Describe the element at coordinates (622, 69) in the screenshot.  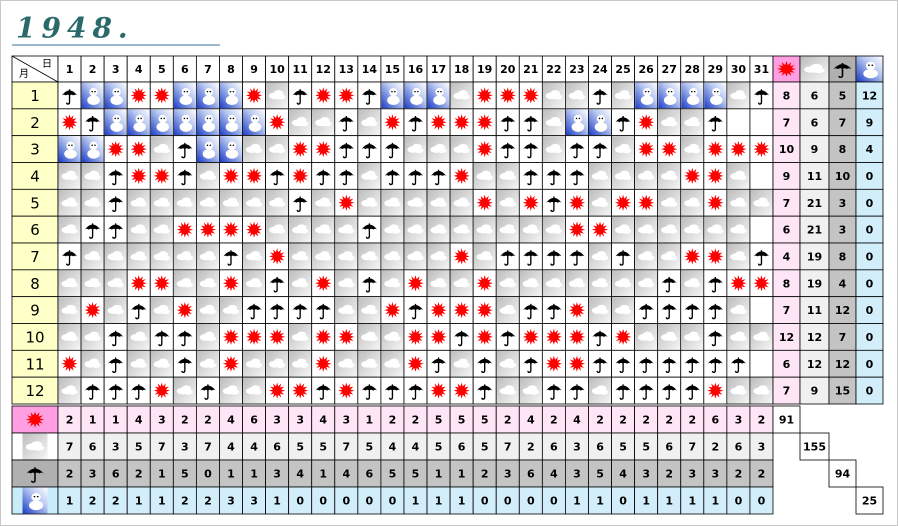
I see `day-number: 25` at that location.